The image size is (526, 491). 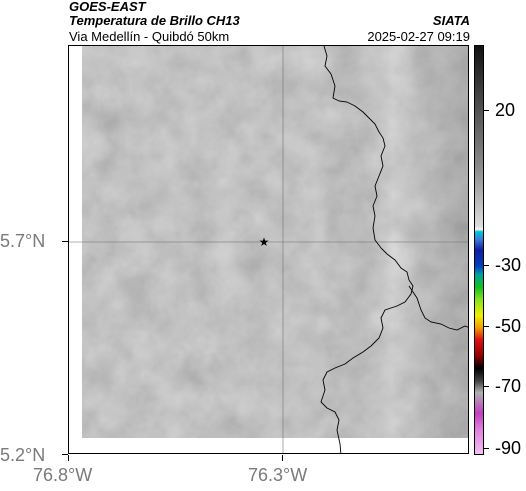 I want to click on tick-mark-5.2N, so click(x=65, y=454).